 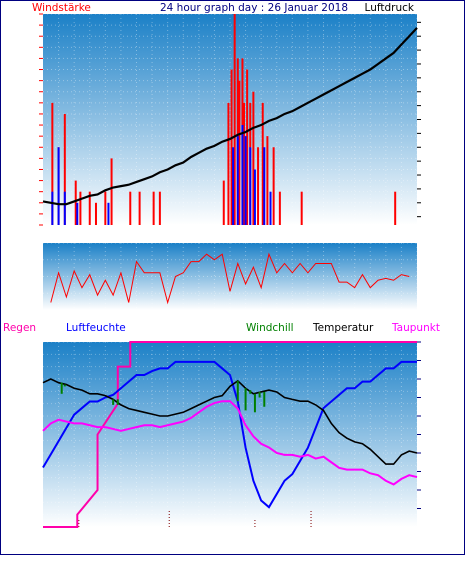 I want to click on wind-direction-line, so click(x=230, y=278).